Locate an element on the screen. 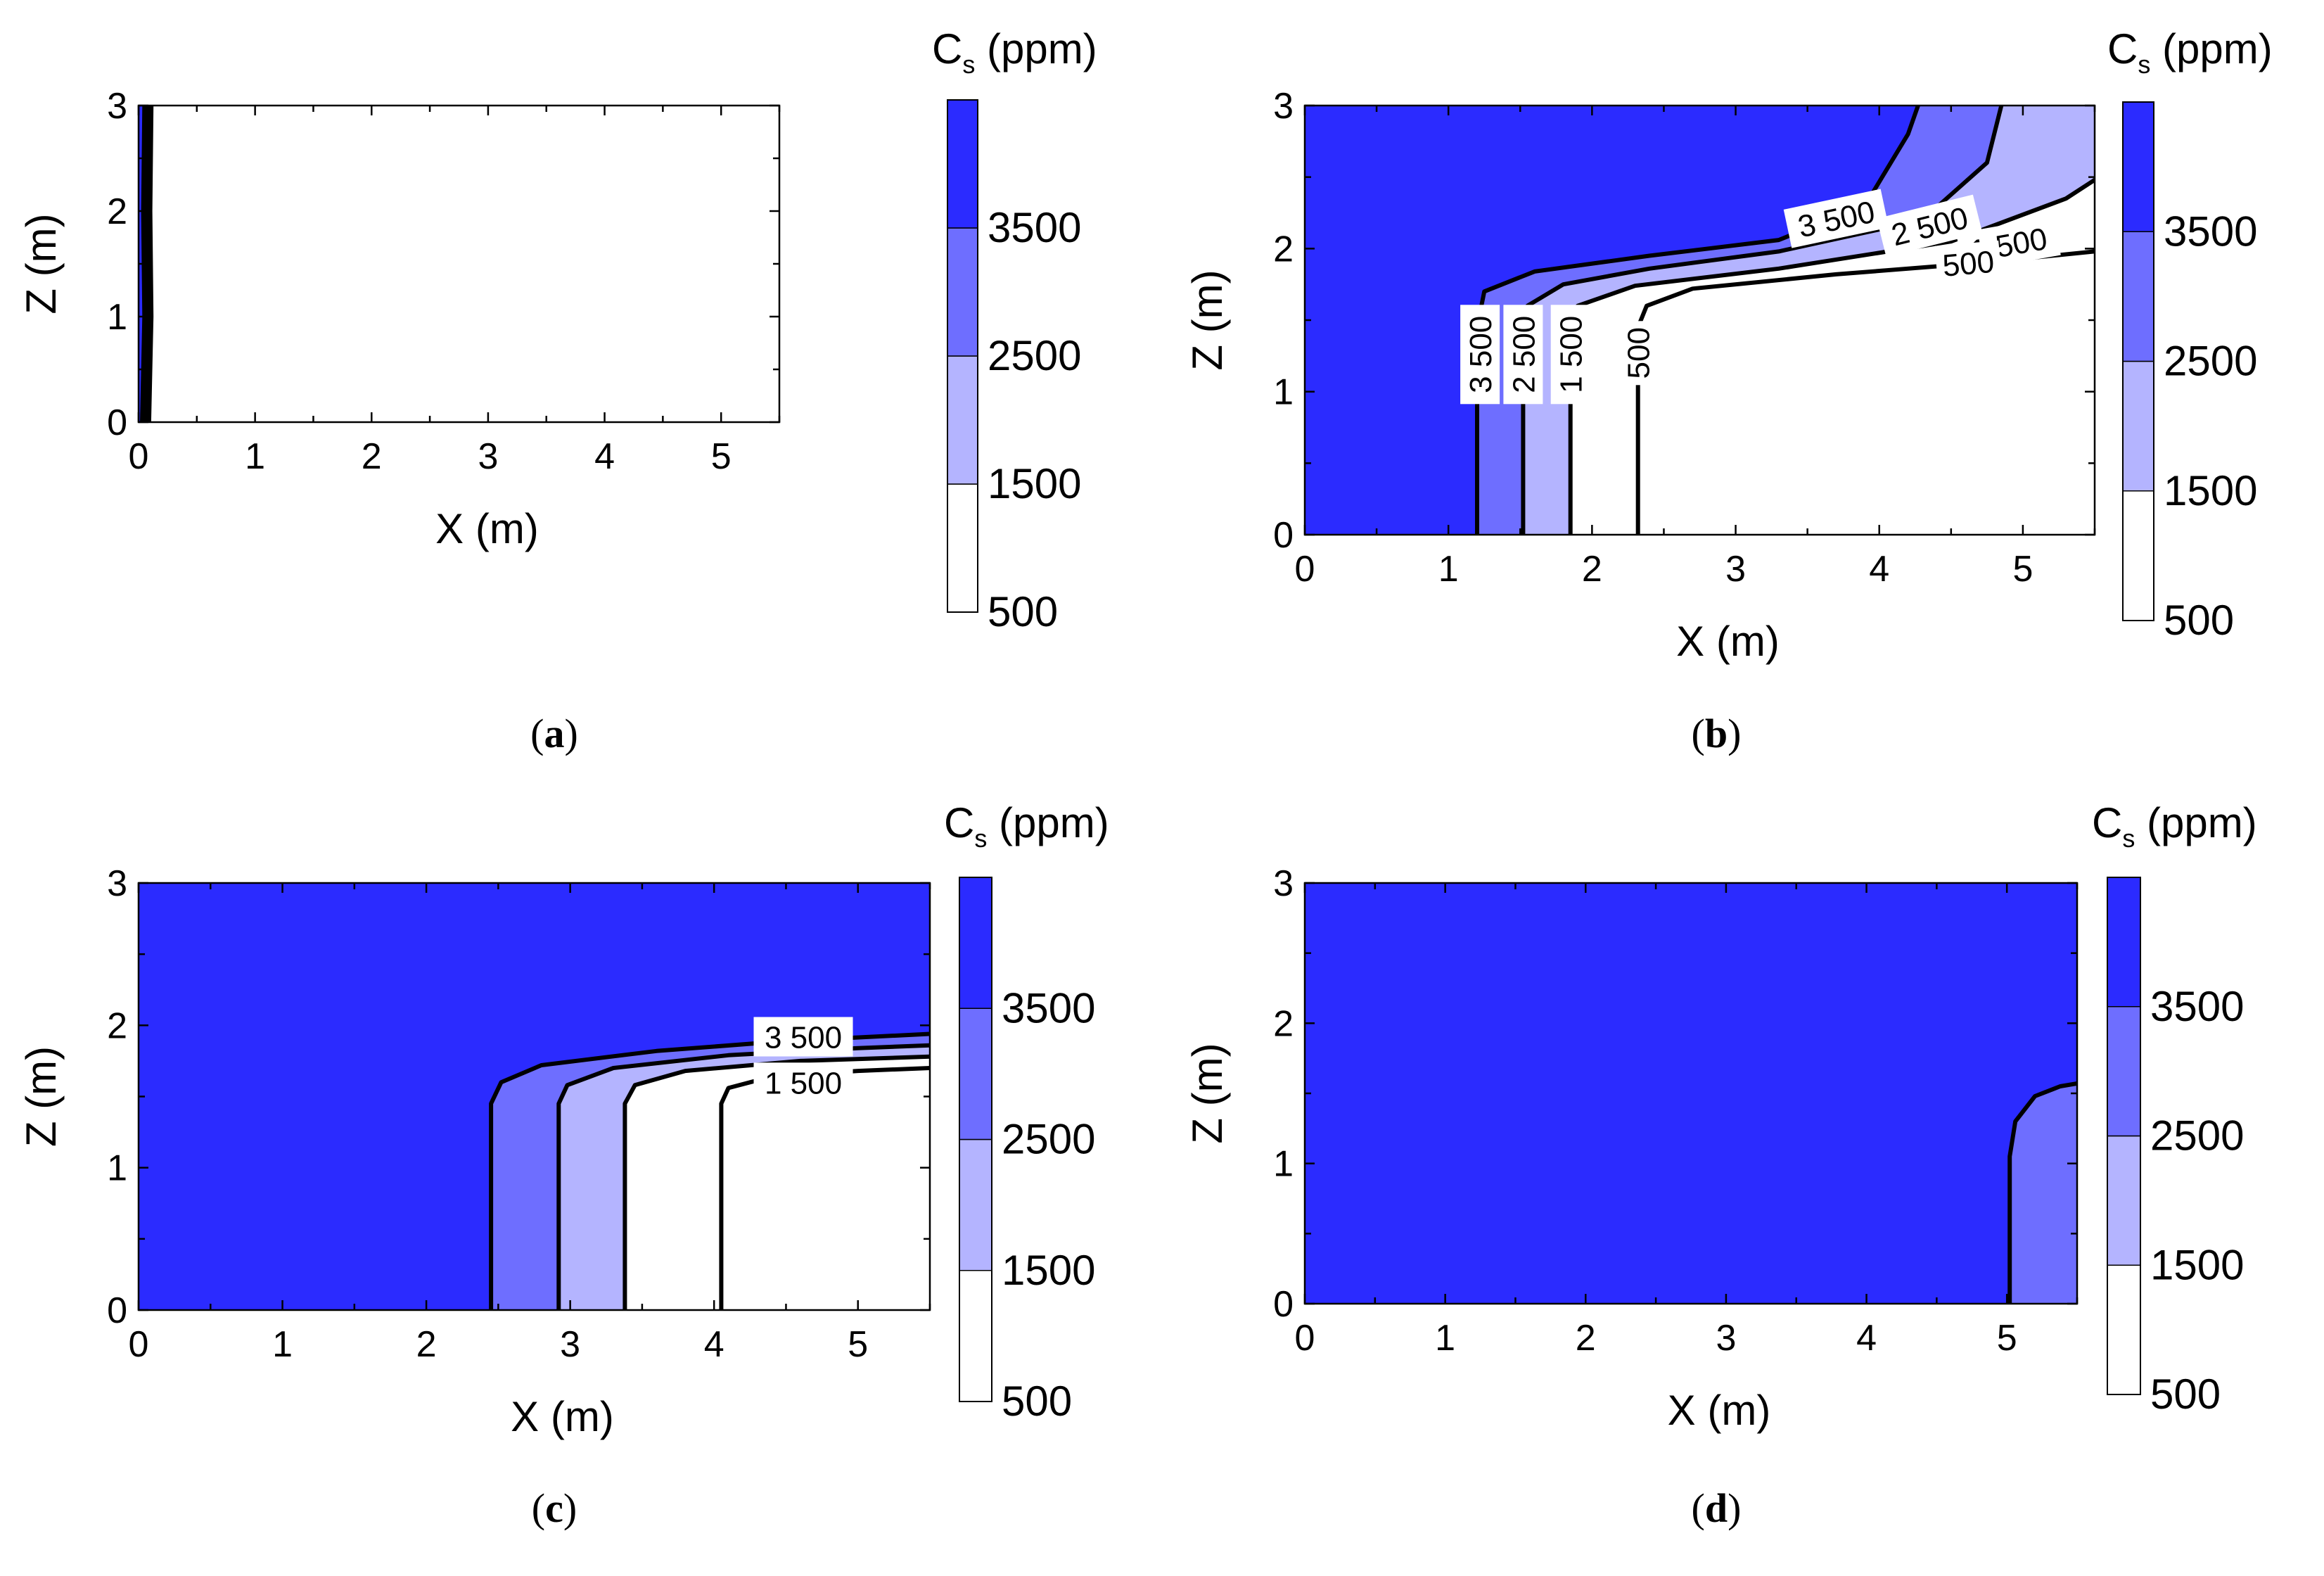  caption-letter: c is located at coordinates (554, 1508).